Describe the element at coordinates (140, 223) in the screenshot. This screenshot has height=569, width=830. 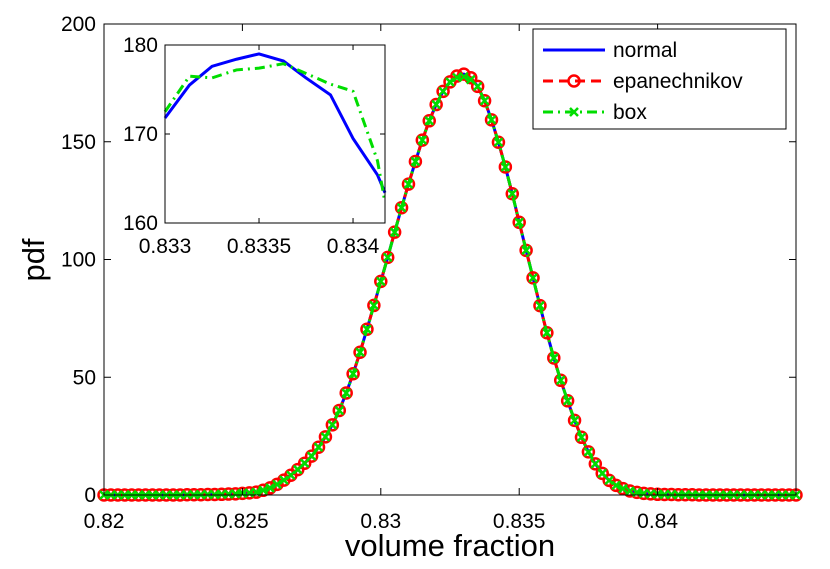
I see `inset-y-tick-label: 160` at that location.